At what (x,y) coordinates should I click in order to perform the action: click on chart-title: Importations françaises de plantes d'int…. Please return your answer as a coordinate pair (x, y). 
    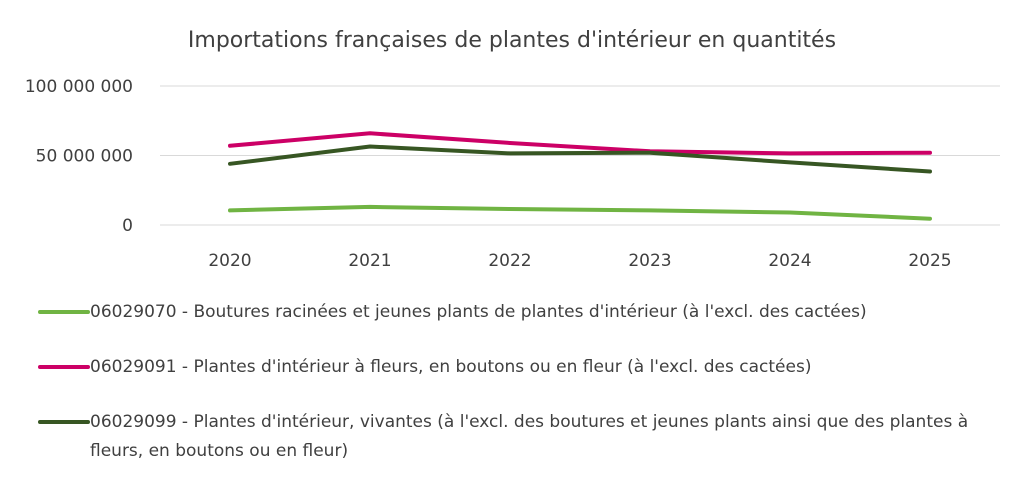
    Looking at the image, I should click on (512, 40).